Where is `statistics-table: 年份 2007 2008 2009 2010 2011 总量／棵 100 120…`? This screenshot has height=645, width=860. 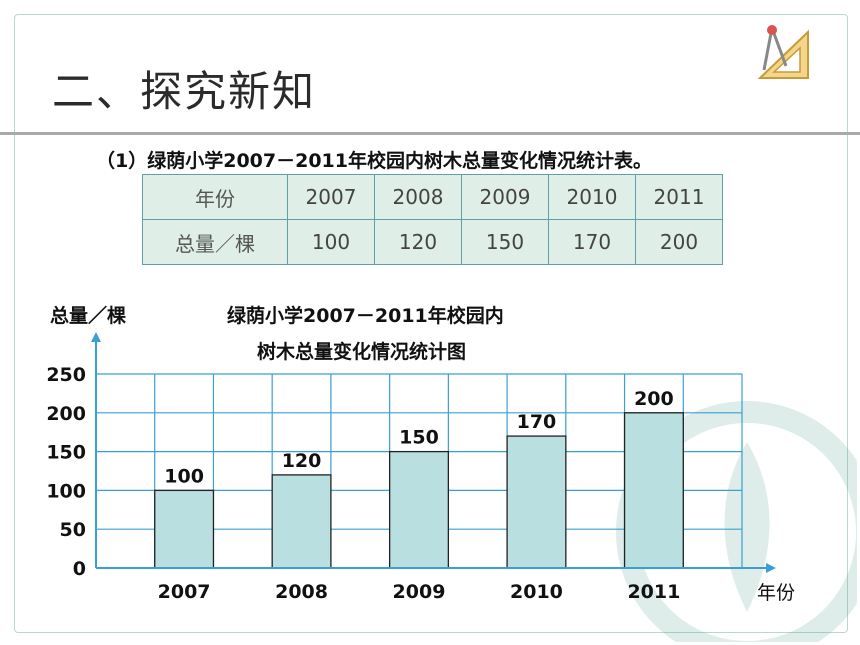
statistics-table: 年份 2007 2008 2009 2010 2011 总量／棵 100 120… is located at coordinates (432, 219).